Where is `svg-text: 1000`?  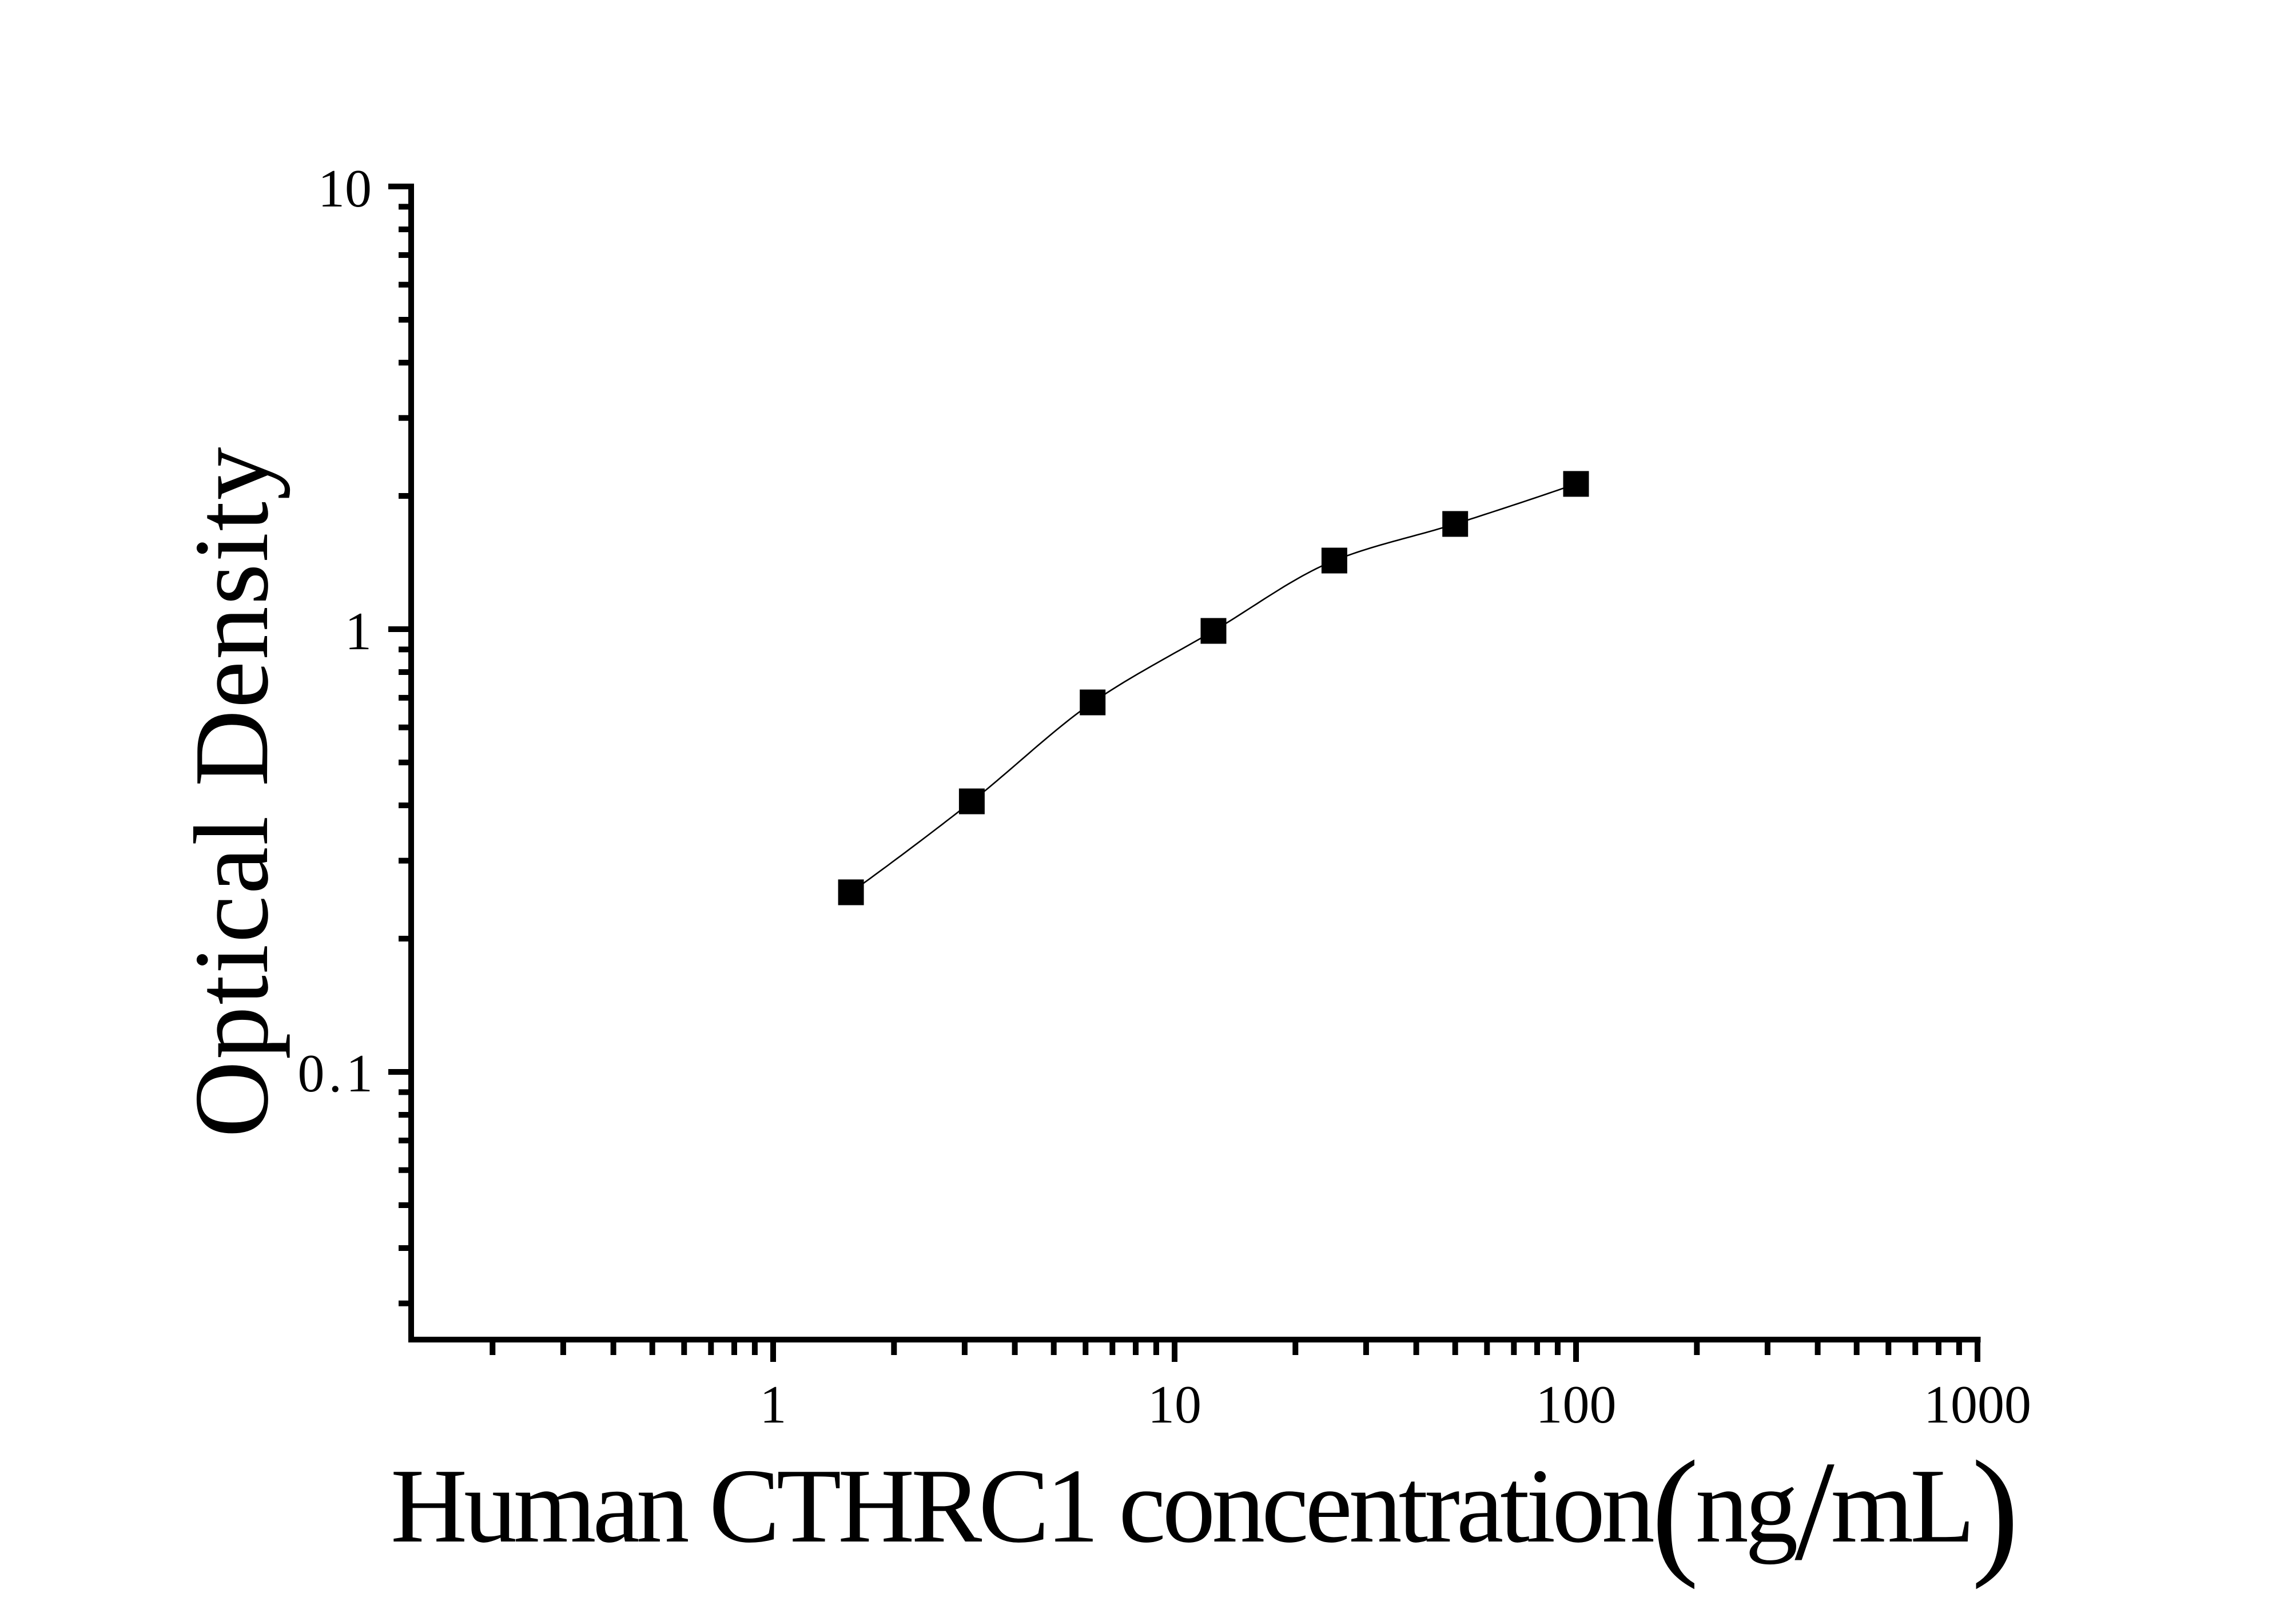 svg-text: 1000 is located at coordinates (1978, 1405).